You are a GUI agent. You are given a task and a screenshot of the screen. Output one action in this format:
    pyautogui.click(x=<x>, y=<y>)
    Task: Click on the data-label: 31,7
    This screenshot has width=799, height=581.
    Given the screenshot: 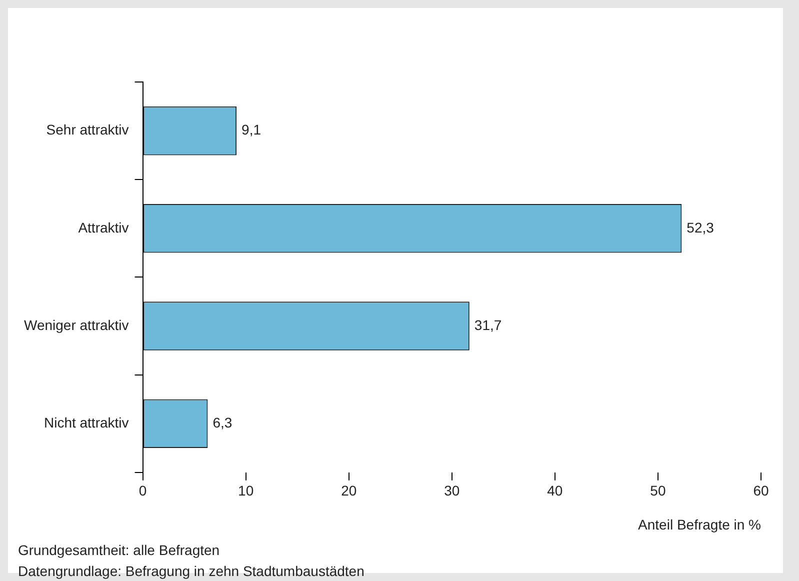 What is the action you would take?
    pyautogui.click(x=488, y=324)
    